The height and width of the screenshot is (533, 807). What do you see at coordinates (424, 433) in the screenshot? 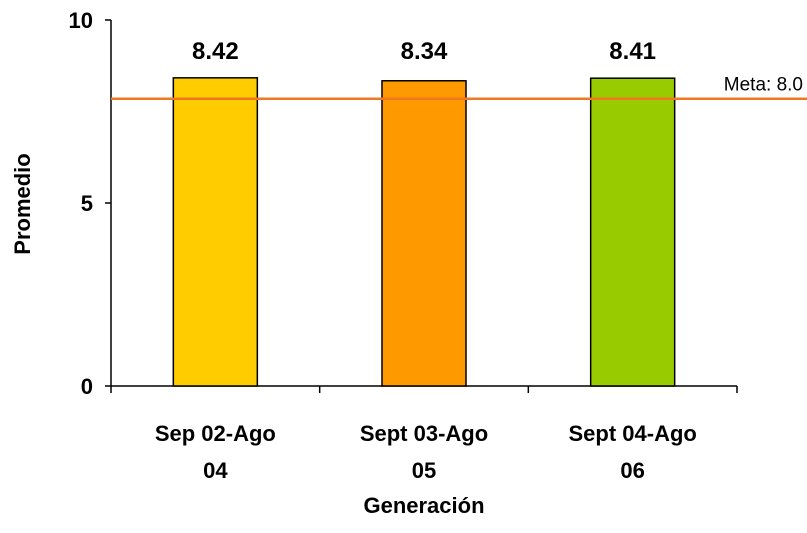
I see `x-category-label: Sept 03-Ago` at bounding box center [424, 433].